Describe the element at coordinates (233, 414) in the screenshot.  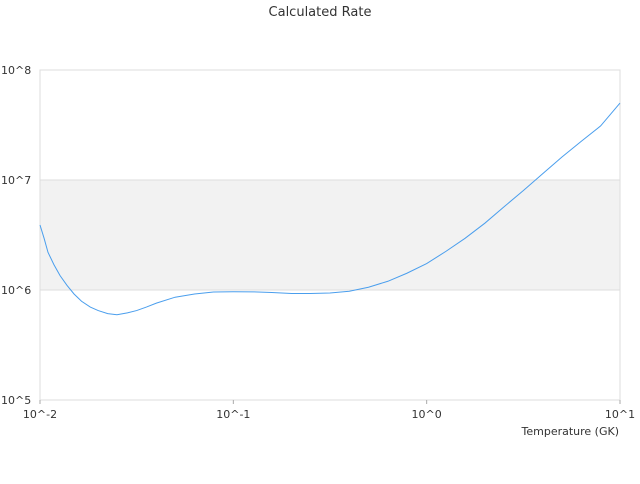
I see `x-tick-label: 10^-1` at that location.